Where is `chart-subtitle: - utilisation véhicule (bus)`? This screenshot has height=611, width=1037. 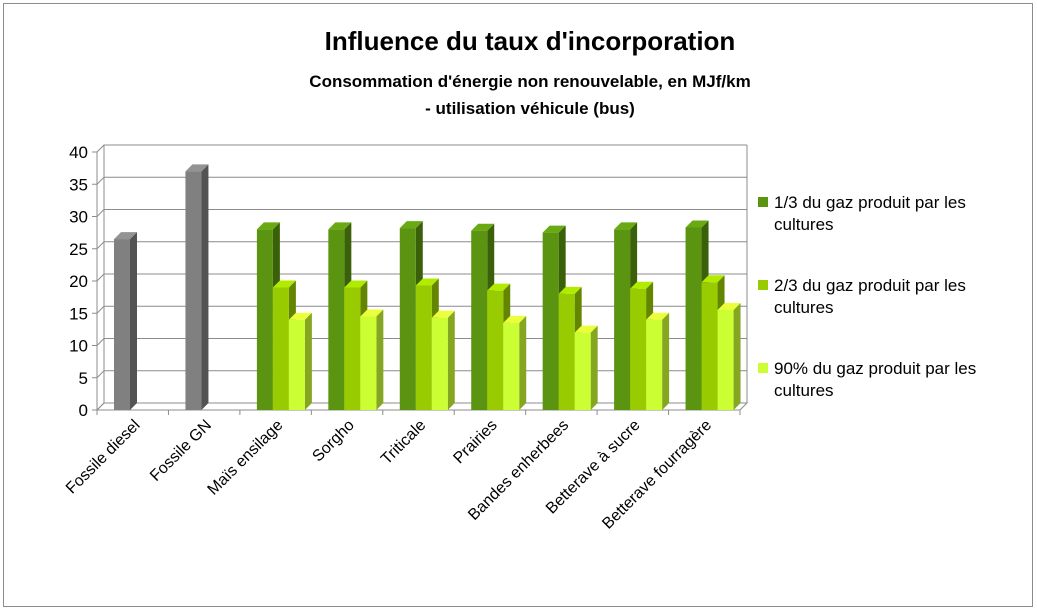
chart-subtitle: - utilisation véhicule (bus) is located at coordinates (530, 108).